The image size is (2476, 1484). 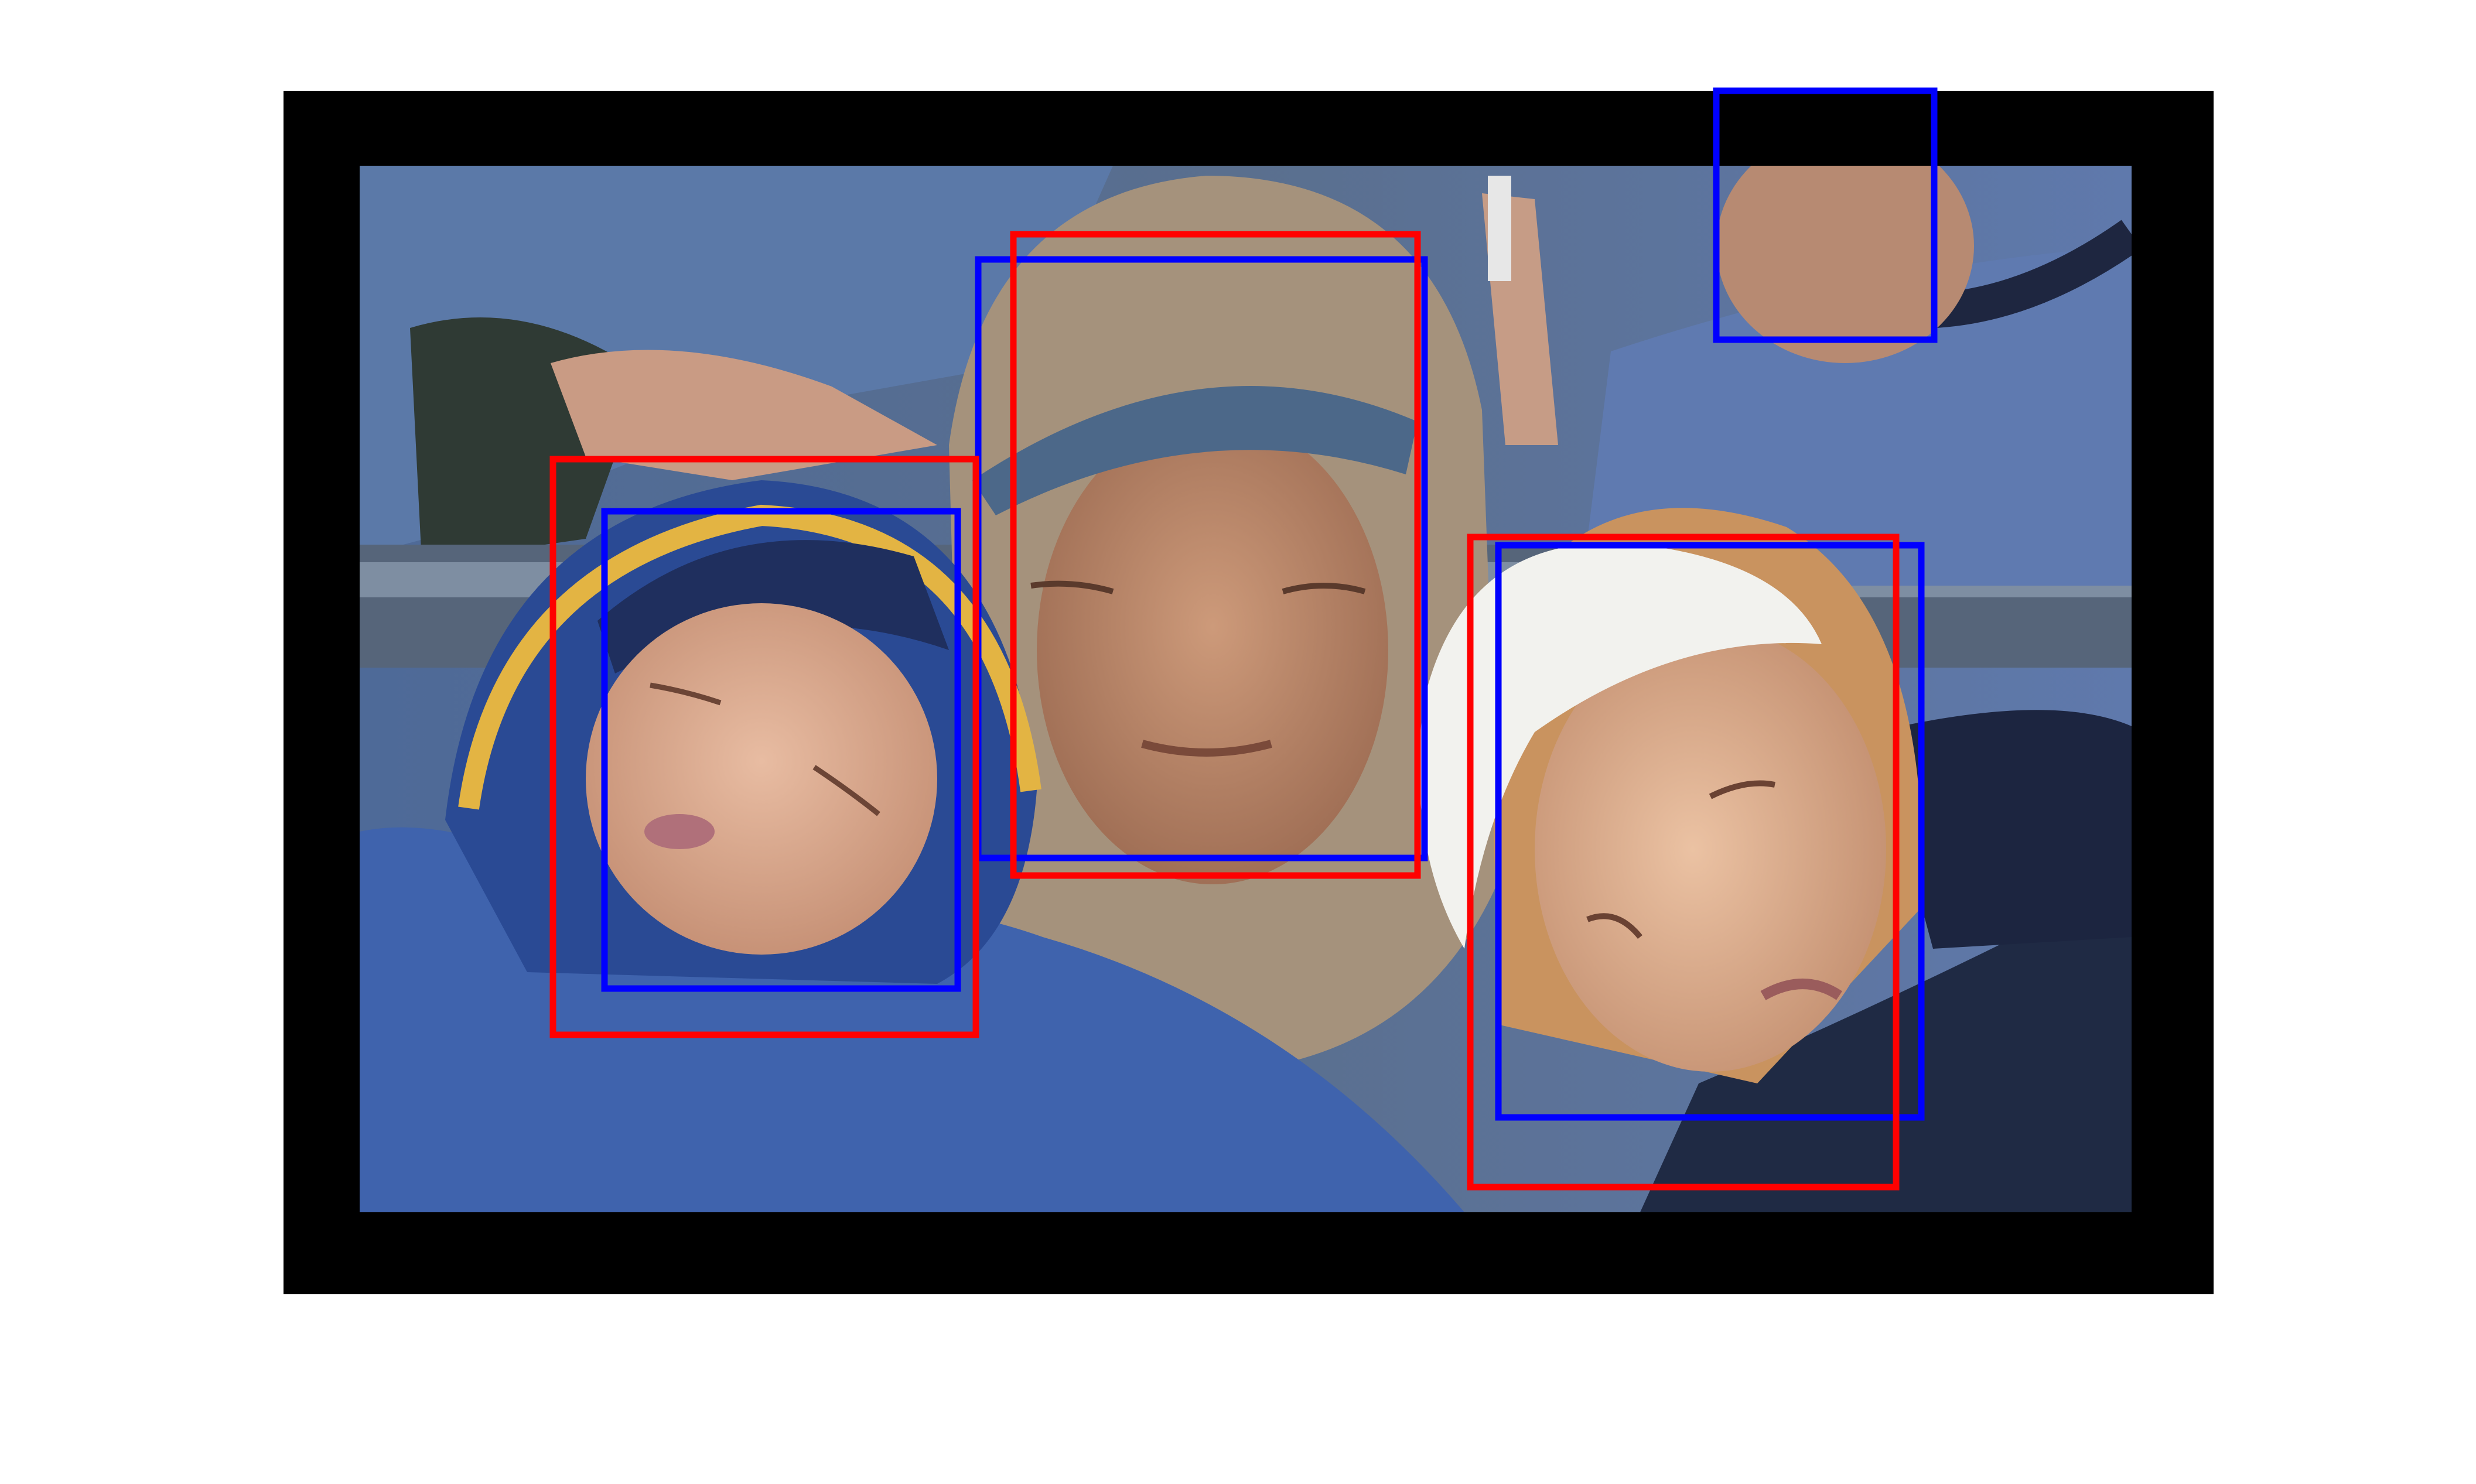 I want to click on red-box-center-woman, so click(x=1216, y=555).